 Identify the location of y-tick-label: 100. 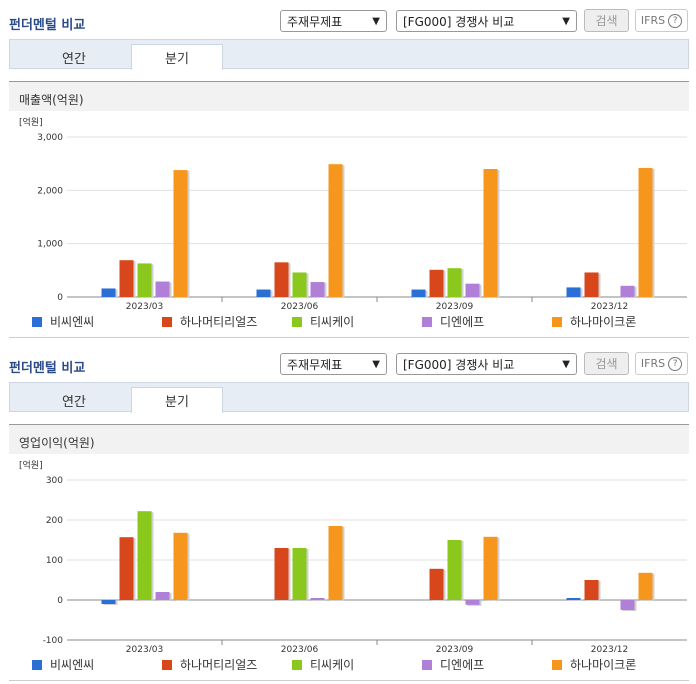
(54, 561).